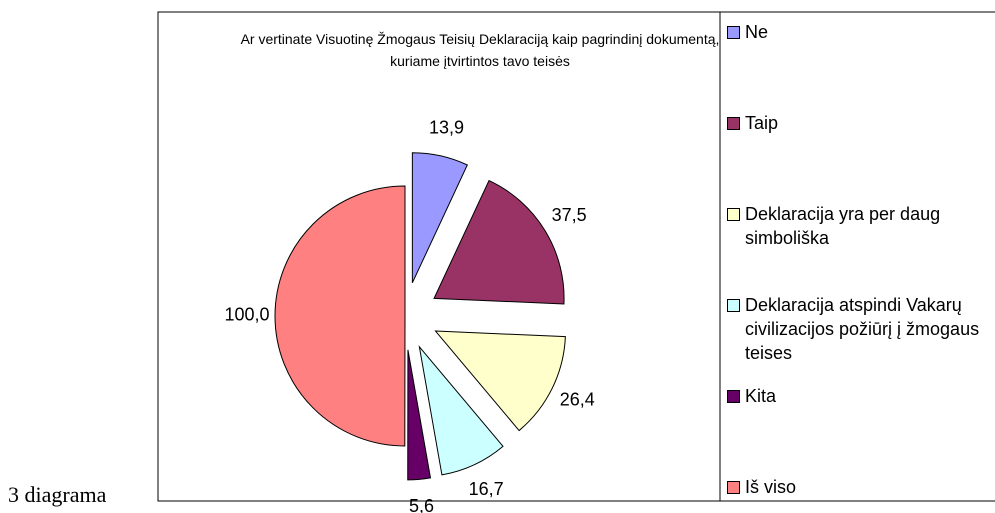 This screenshot has width=995, height=513. I want to click on data-label: 13,9, so click(446, 127).